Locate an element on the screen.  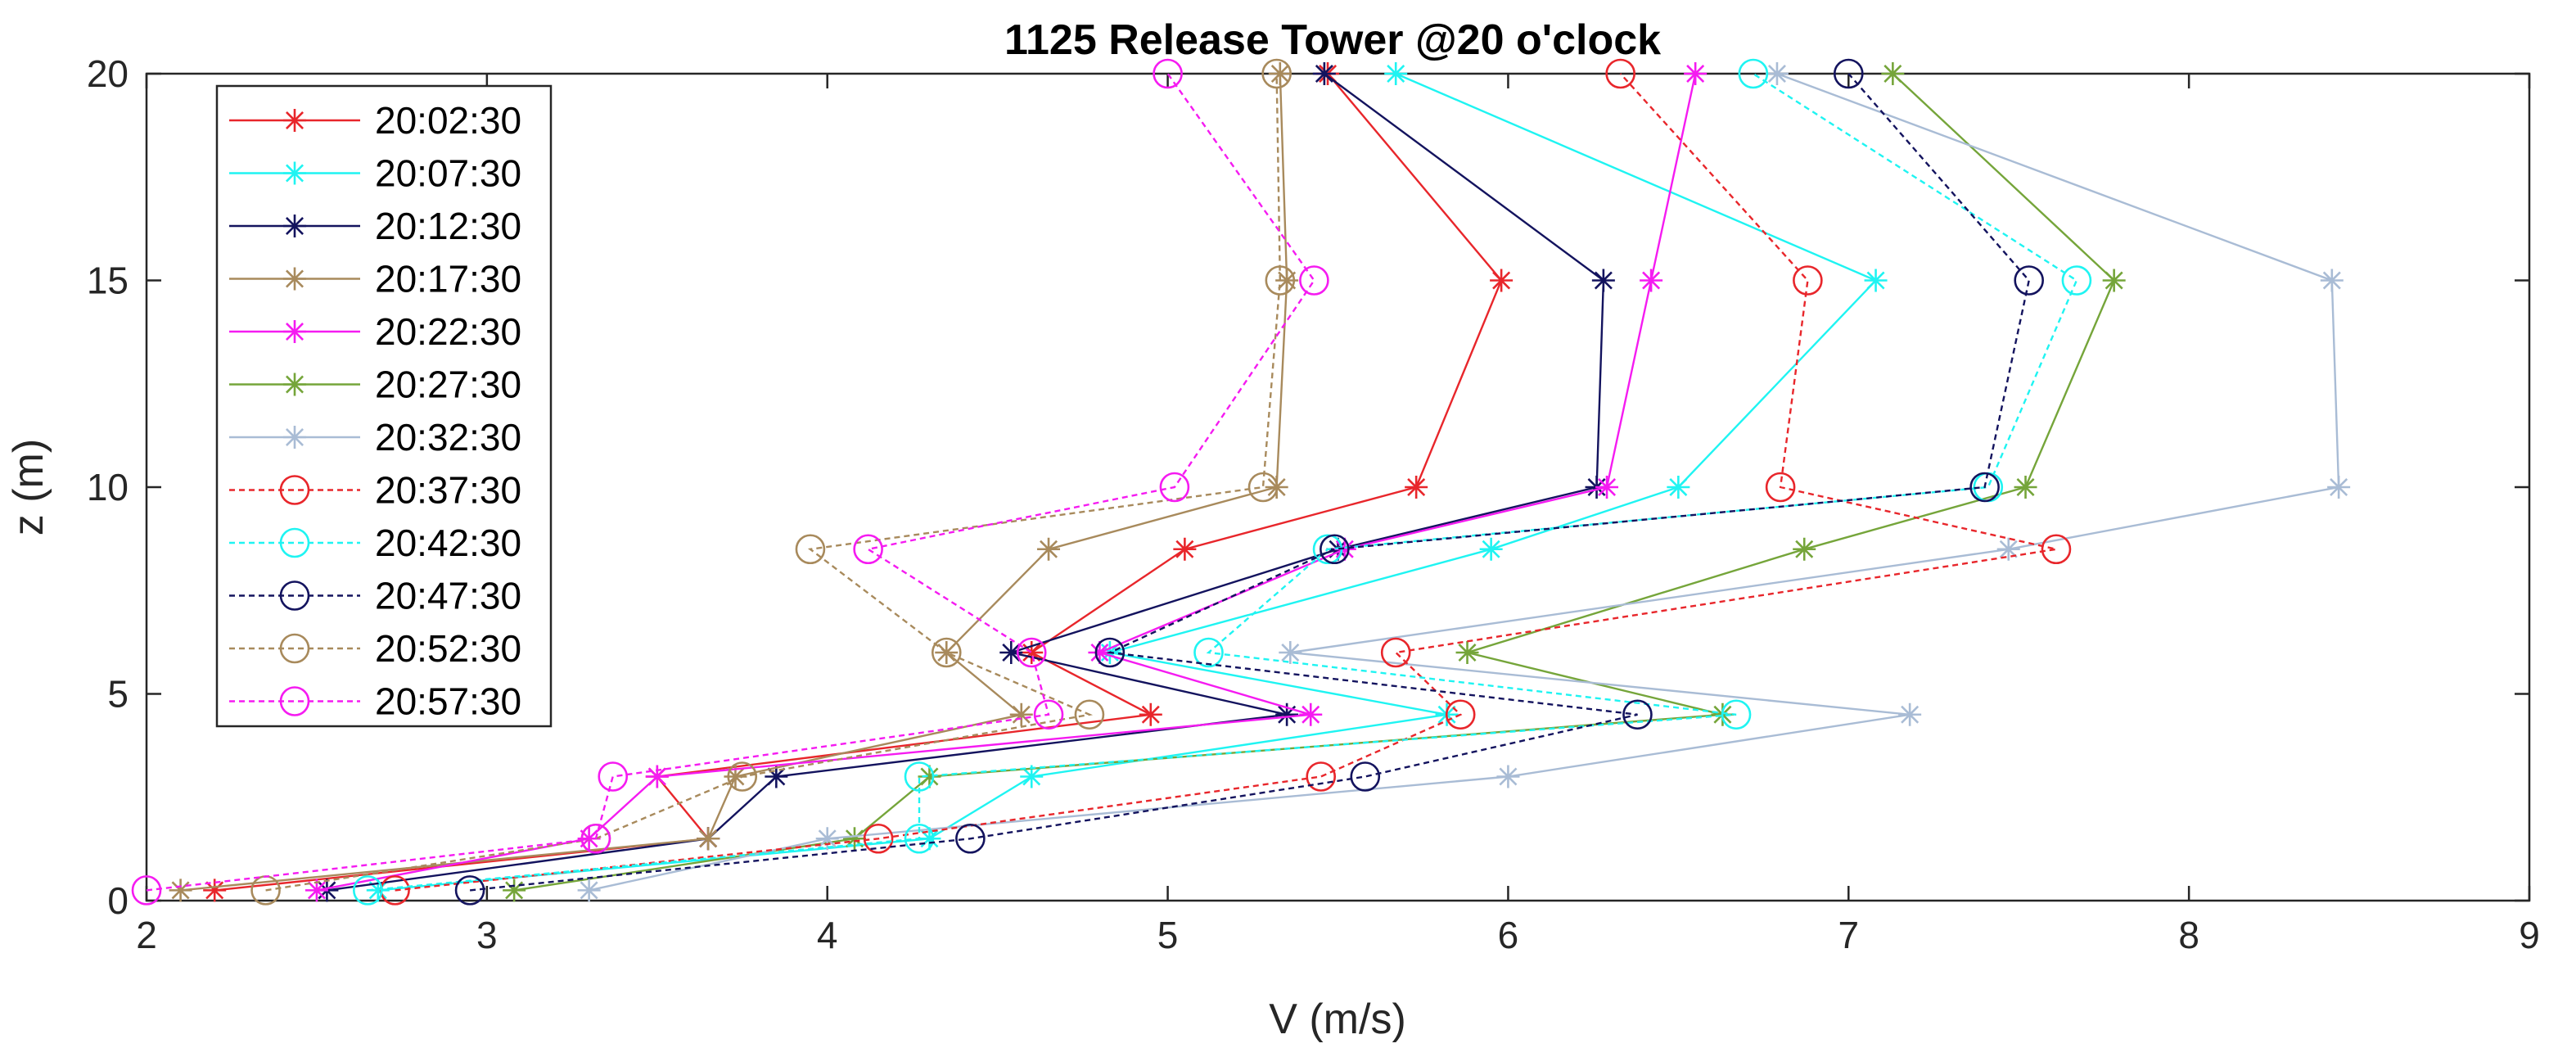
chart-title: 1125 Release Tower @20 o'clock is located at coordinates (1332, 40).